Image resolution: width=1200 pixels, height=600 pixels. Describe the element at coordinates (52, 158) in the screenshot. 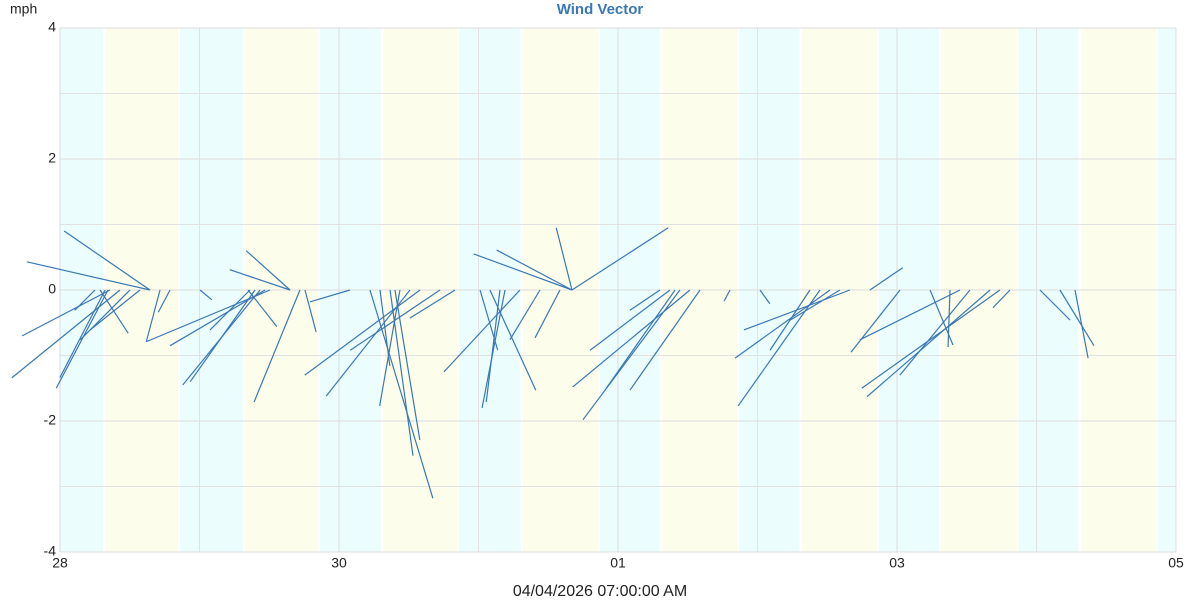

I see `y-tick-label: 2` at that location.